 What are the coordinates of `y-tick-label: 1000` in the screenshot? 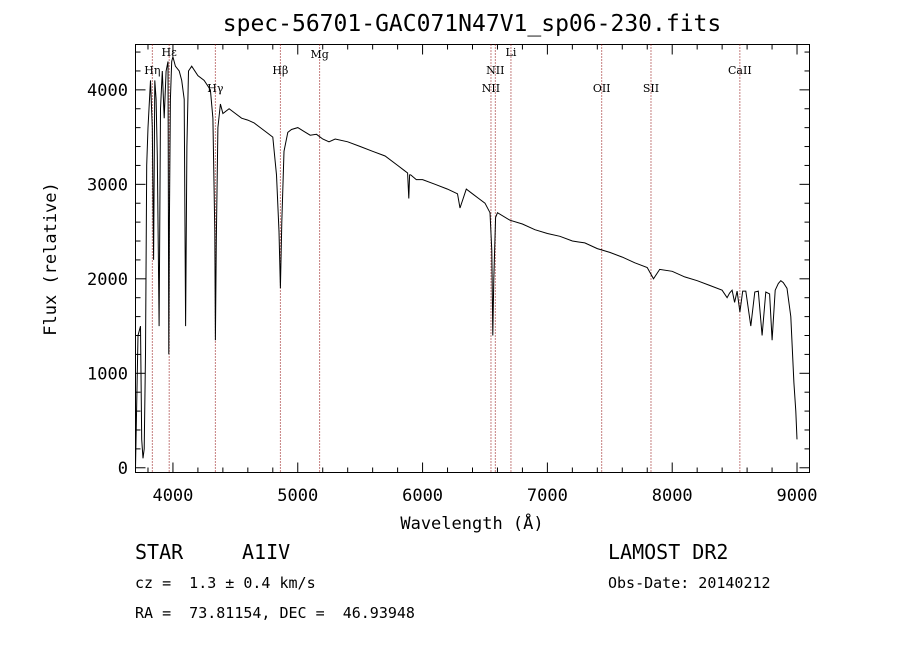 It's located at (107, 374).